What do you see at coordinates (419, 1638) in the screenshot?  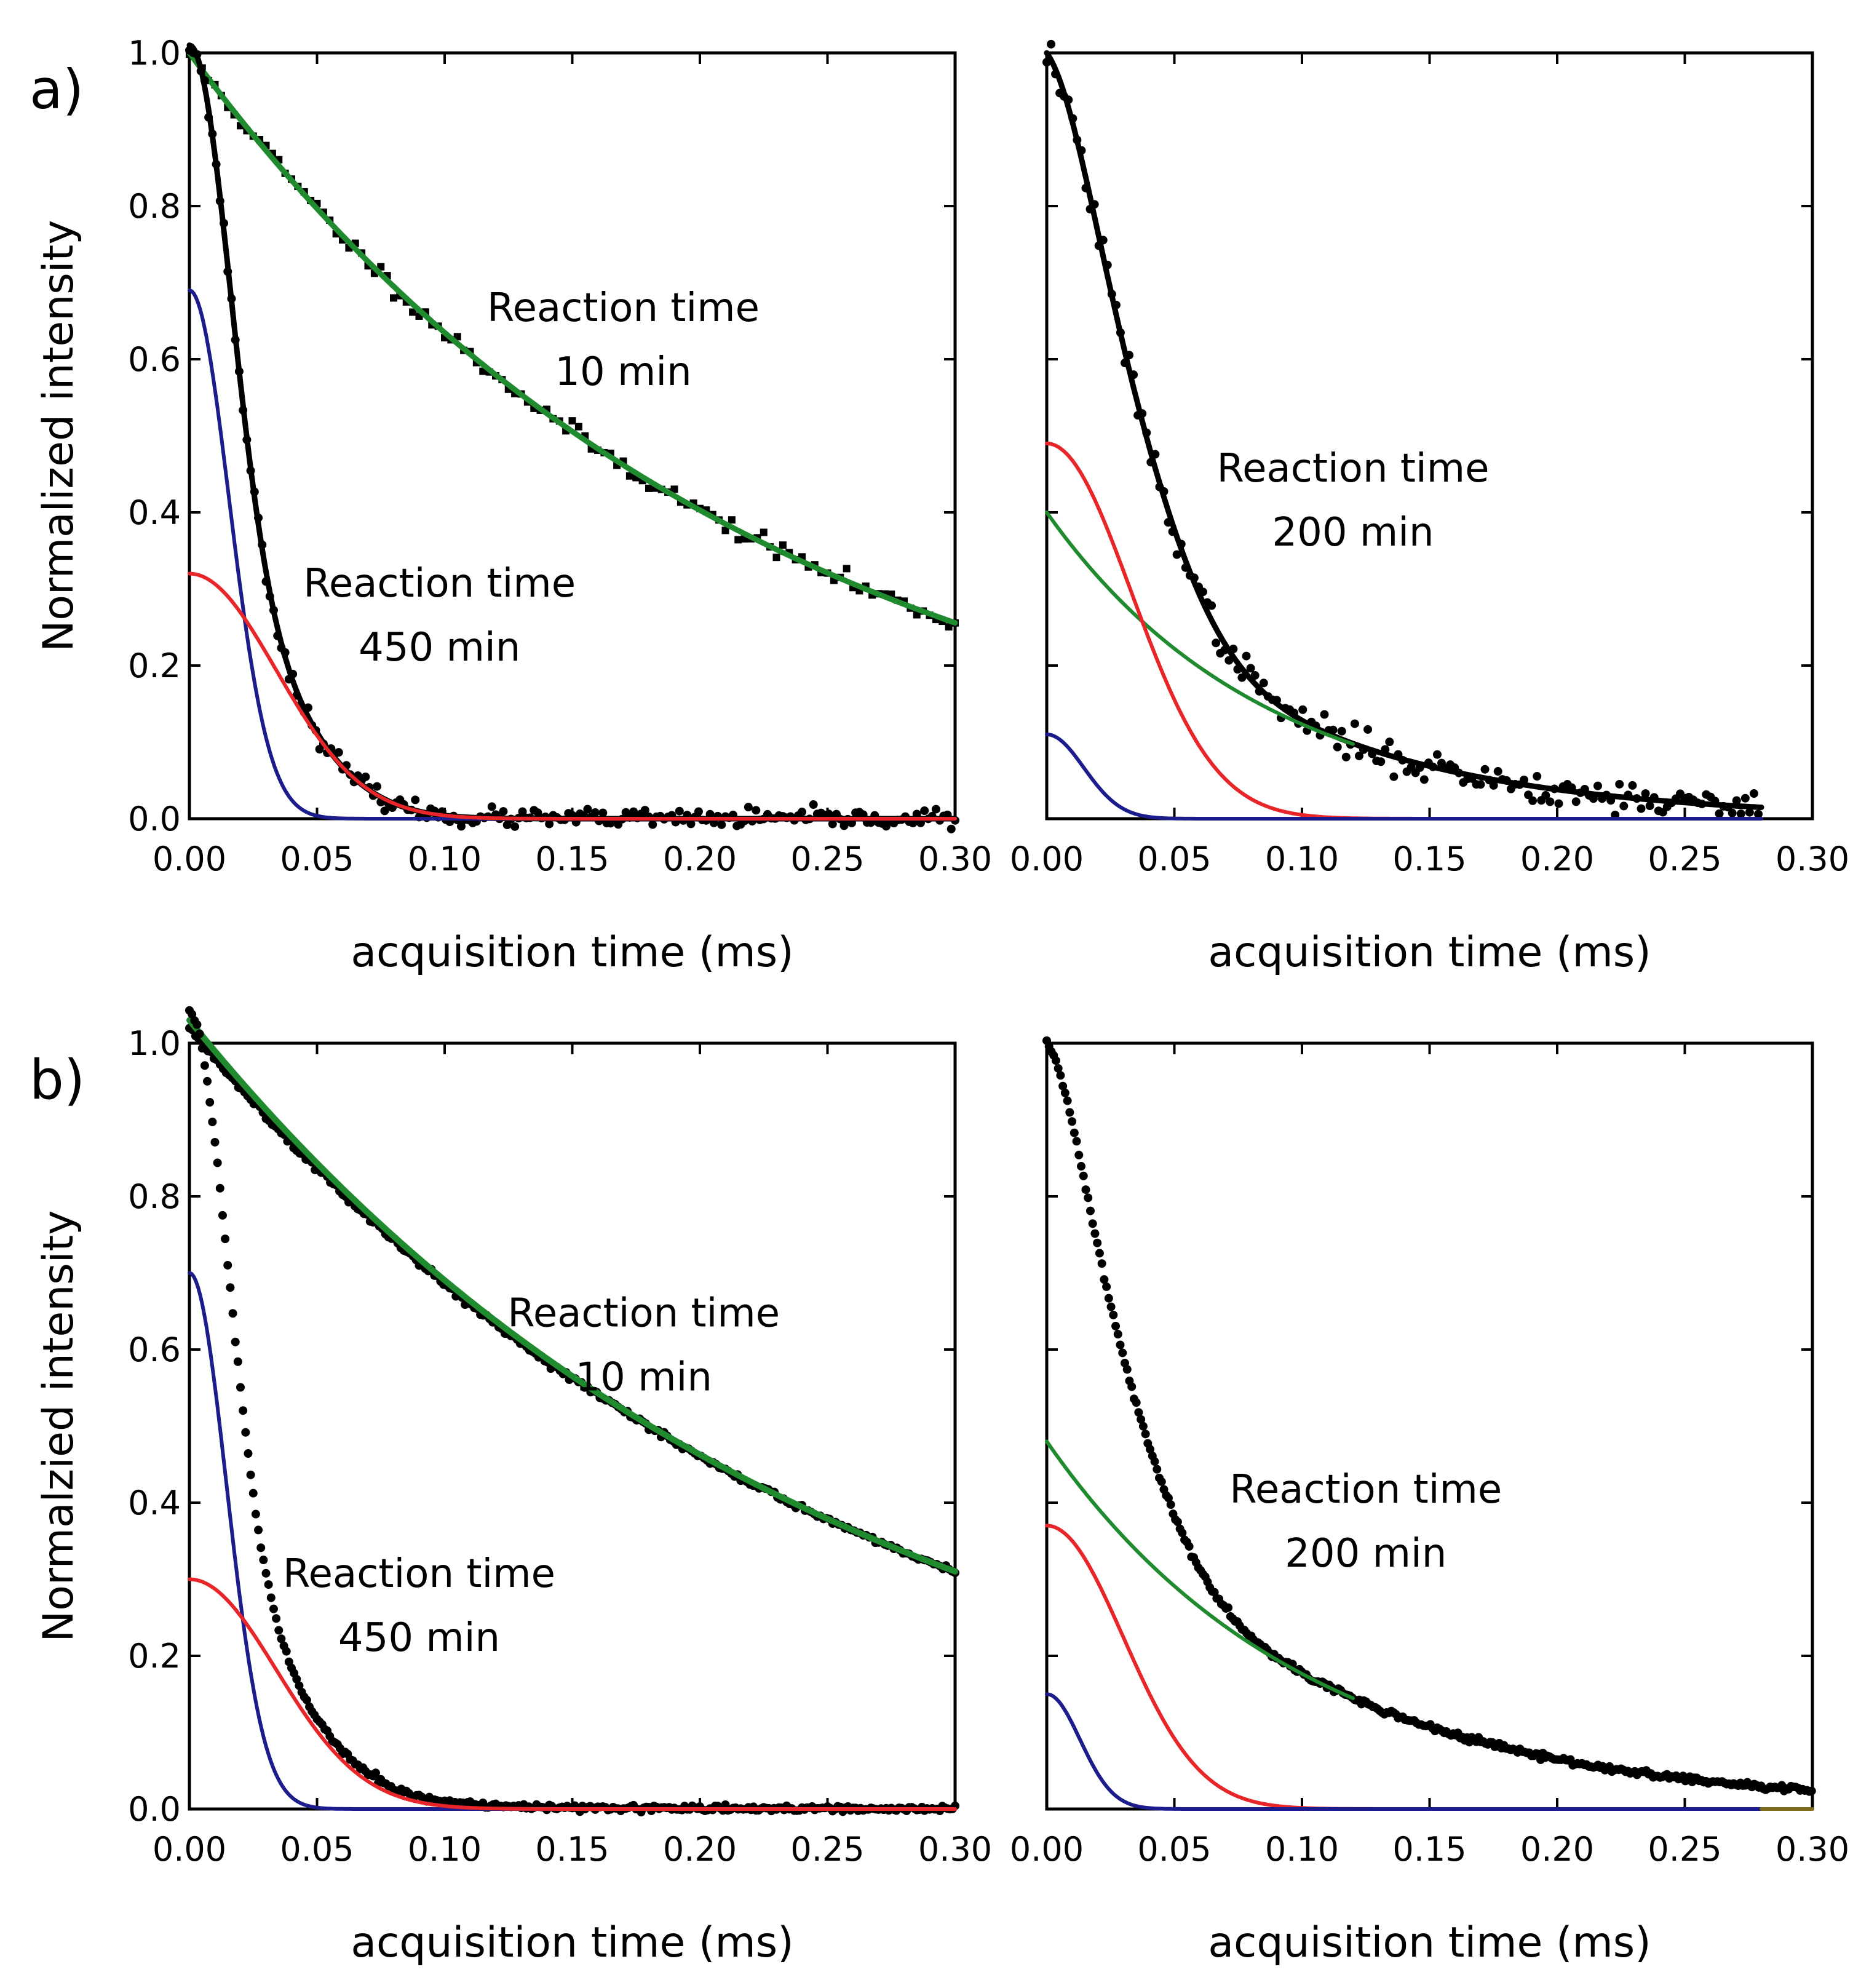 I see `annotation-line2: 450 min` at bounding box center [419, 1638].